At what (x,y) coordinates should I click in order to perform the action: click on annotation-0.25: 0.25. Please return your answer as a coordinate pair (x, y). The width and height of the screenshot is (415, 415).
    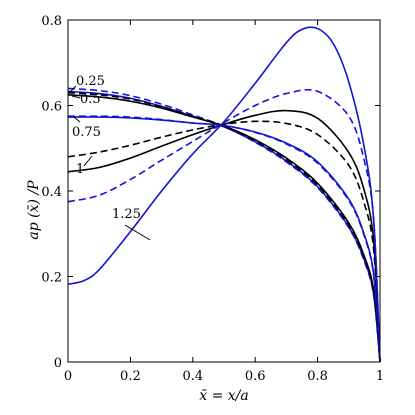
    Looking at the image, I should click on (90, 81).